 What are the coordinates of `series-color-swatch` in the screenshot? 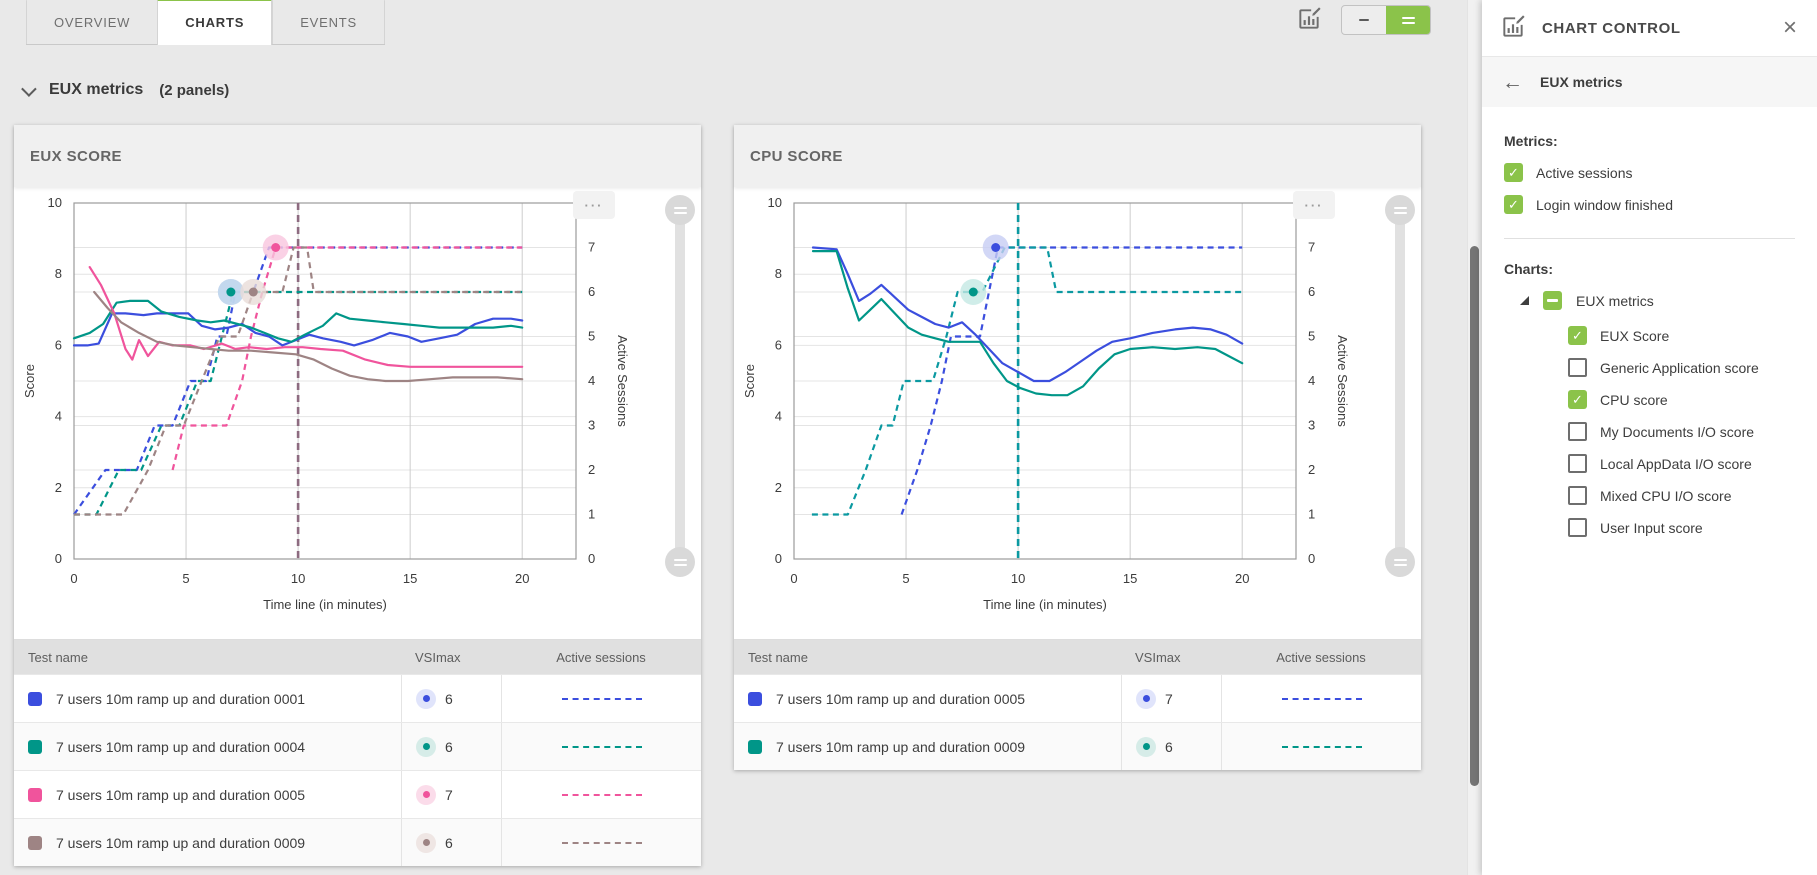 It's located at (755, 746).